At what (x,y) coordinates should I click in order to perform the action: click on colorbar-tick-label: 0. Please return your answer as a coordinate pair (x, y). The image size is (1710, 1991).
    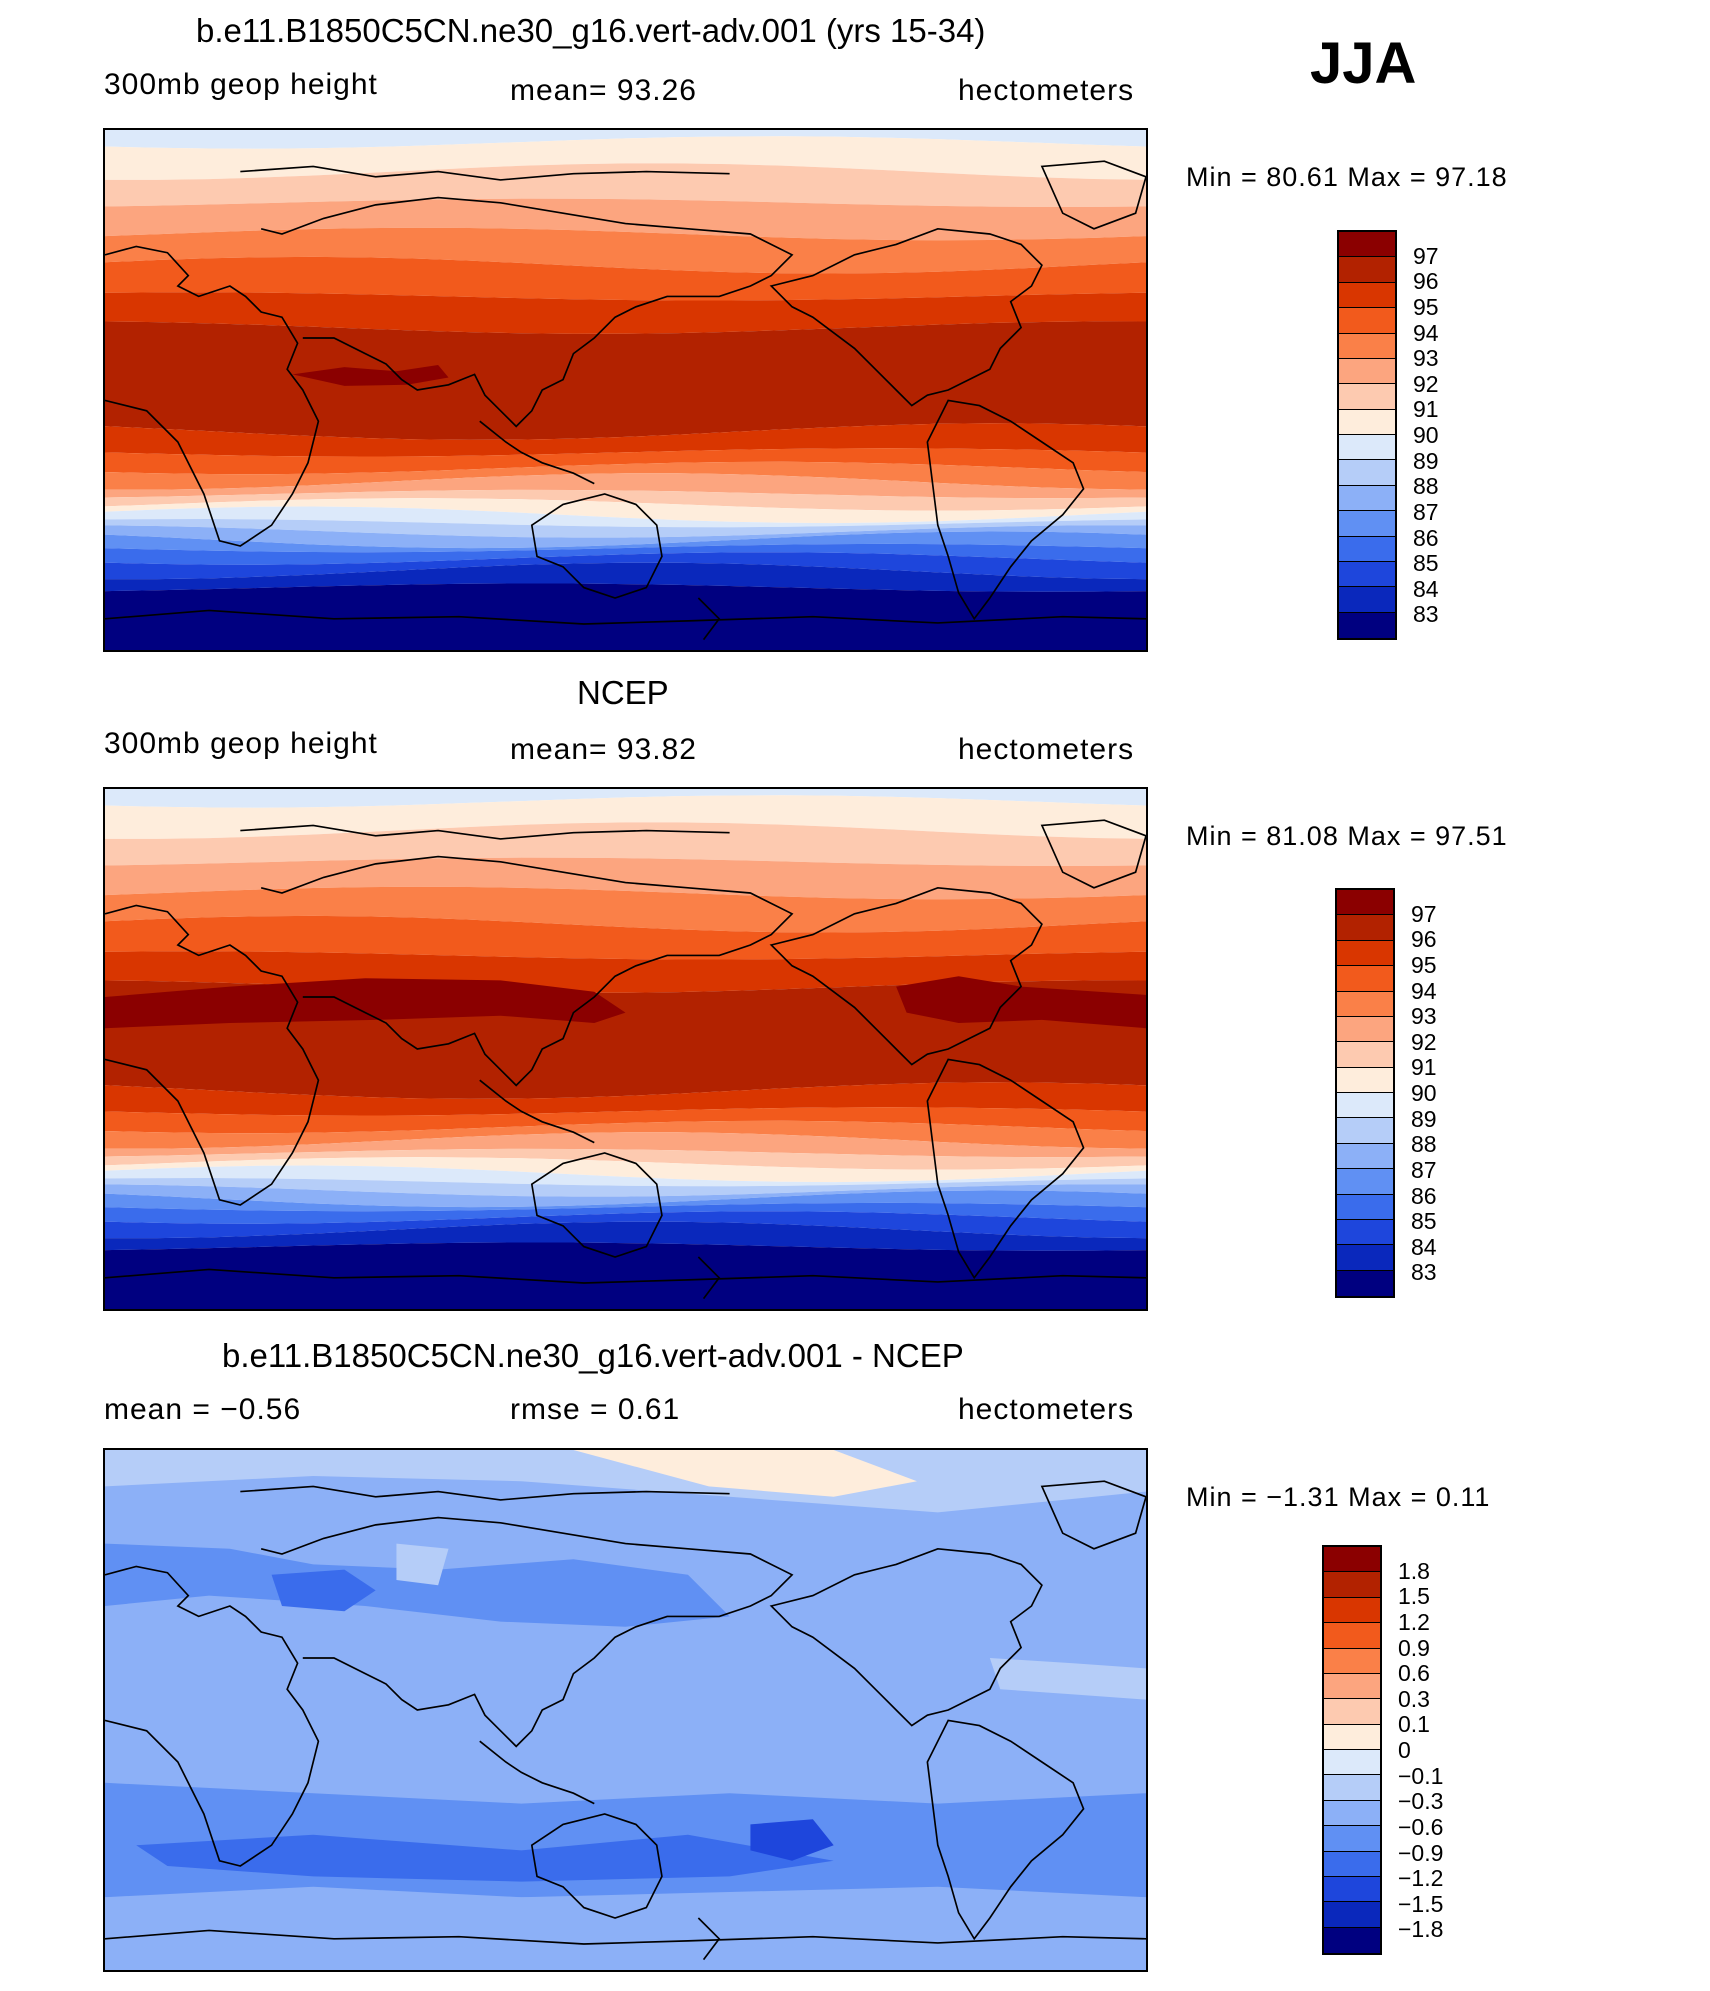
    Looking at the image, I should click on (1404, 1750).